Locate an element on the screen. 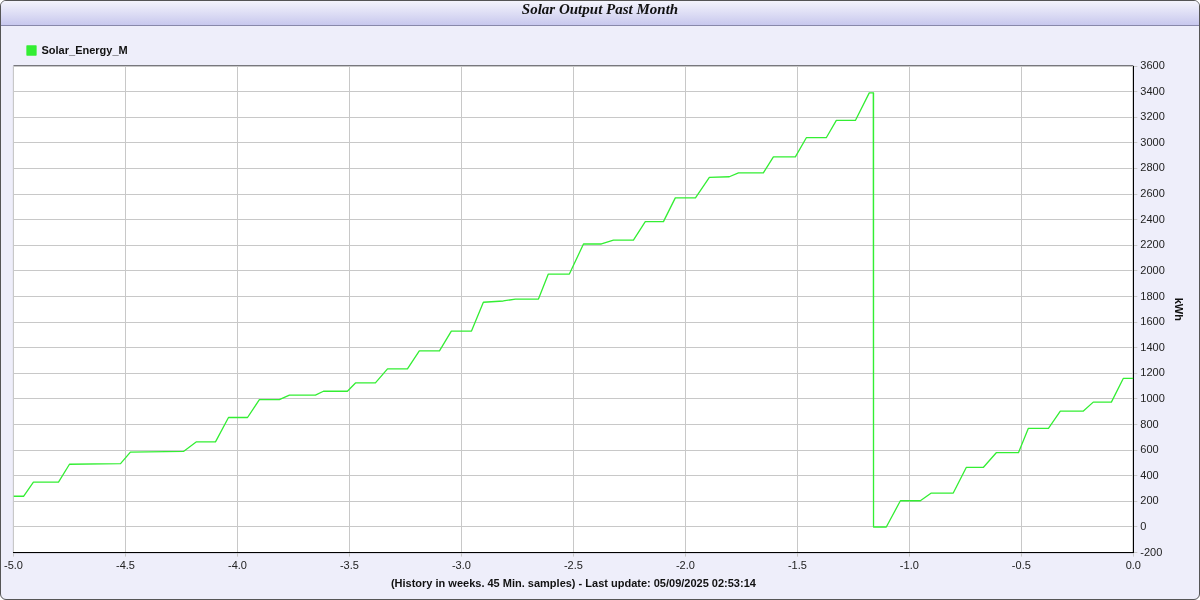  y-tick-label: 800 is located at coordinates (1149, 423).